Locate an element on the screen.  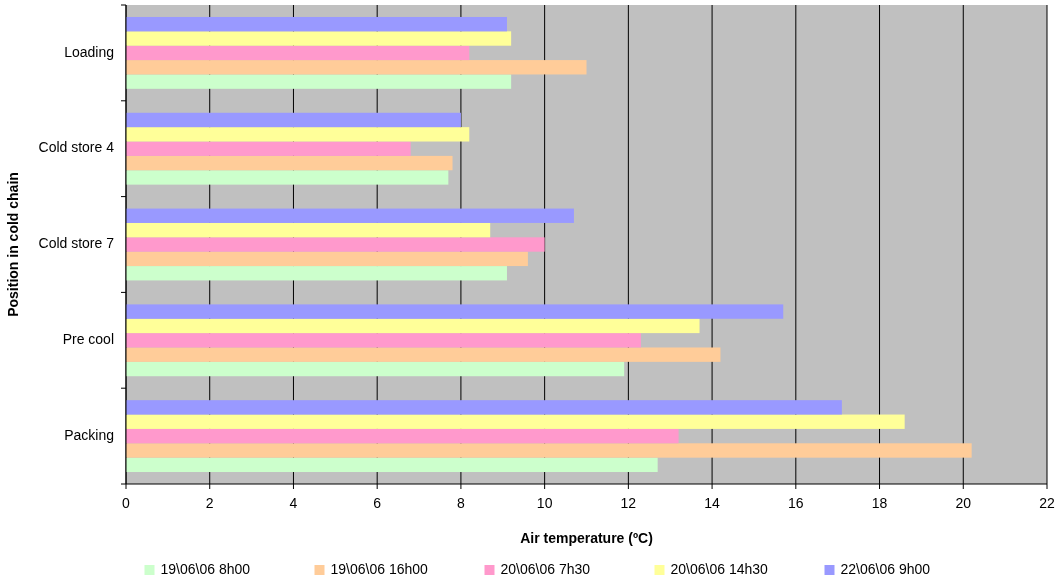
legend-label: 19\06\06 16h00 is located at coordinates (379, 568).